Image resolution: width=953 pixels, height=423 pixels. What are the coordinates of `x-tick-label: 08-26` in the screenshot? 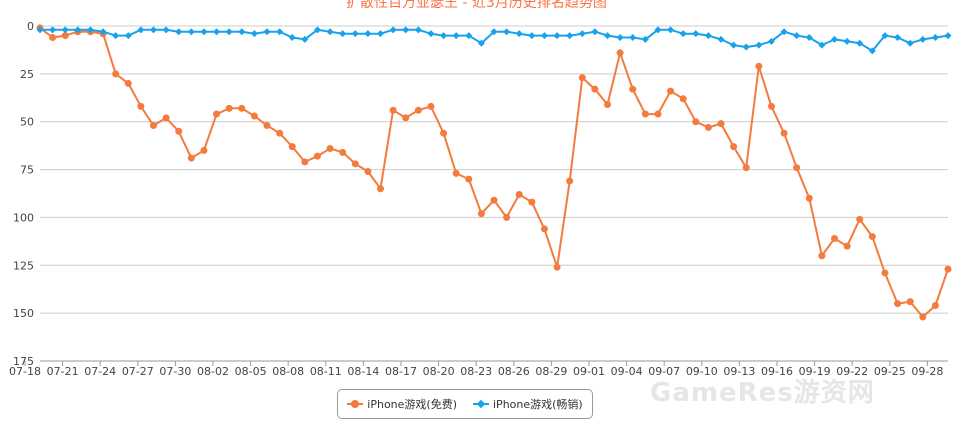 It's located at (514, 371).